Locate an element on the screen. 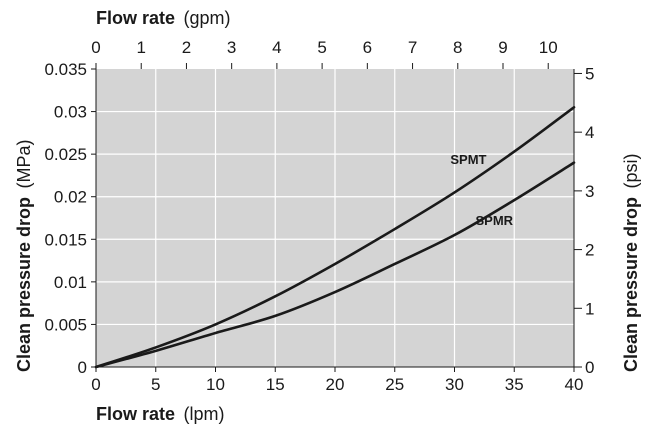 The height and width of the screenshot is (434, 657). x-bottom-tick-label: 5 is located at coordinates (155, 384).